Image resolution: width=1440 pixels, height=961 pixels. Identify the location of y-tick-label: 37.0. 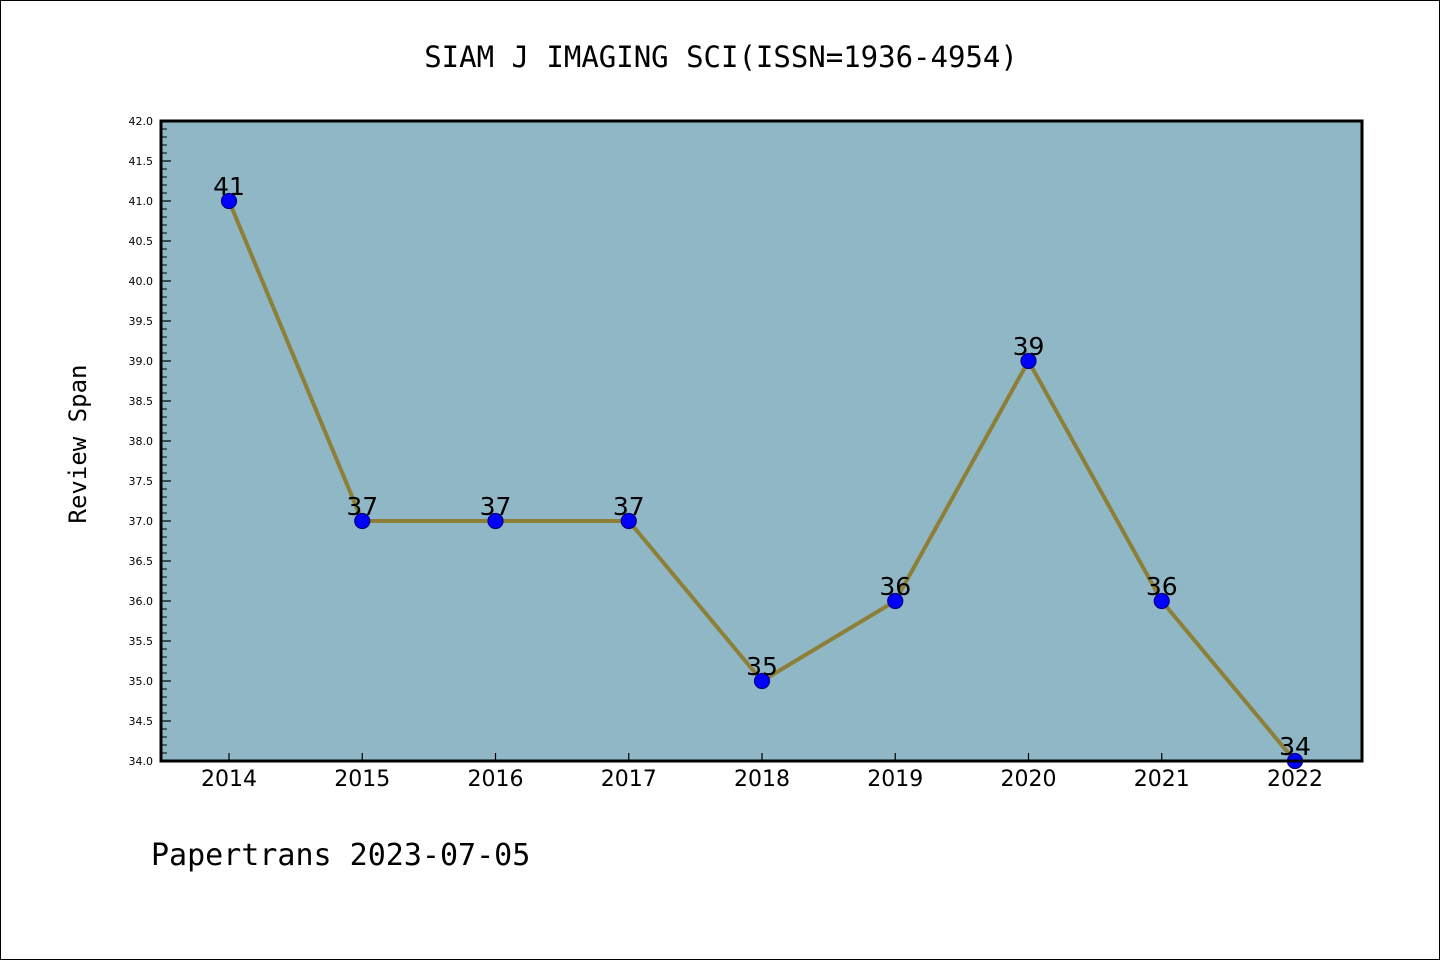
(141, 521).